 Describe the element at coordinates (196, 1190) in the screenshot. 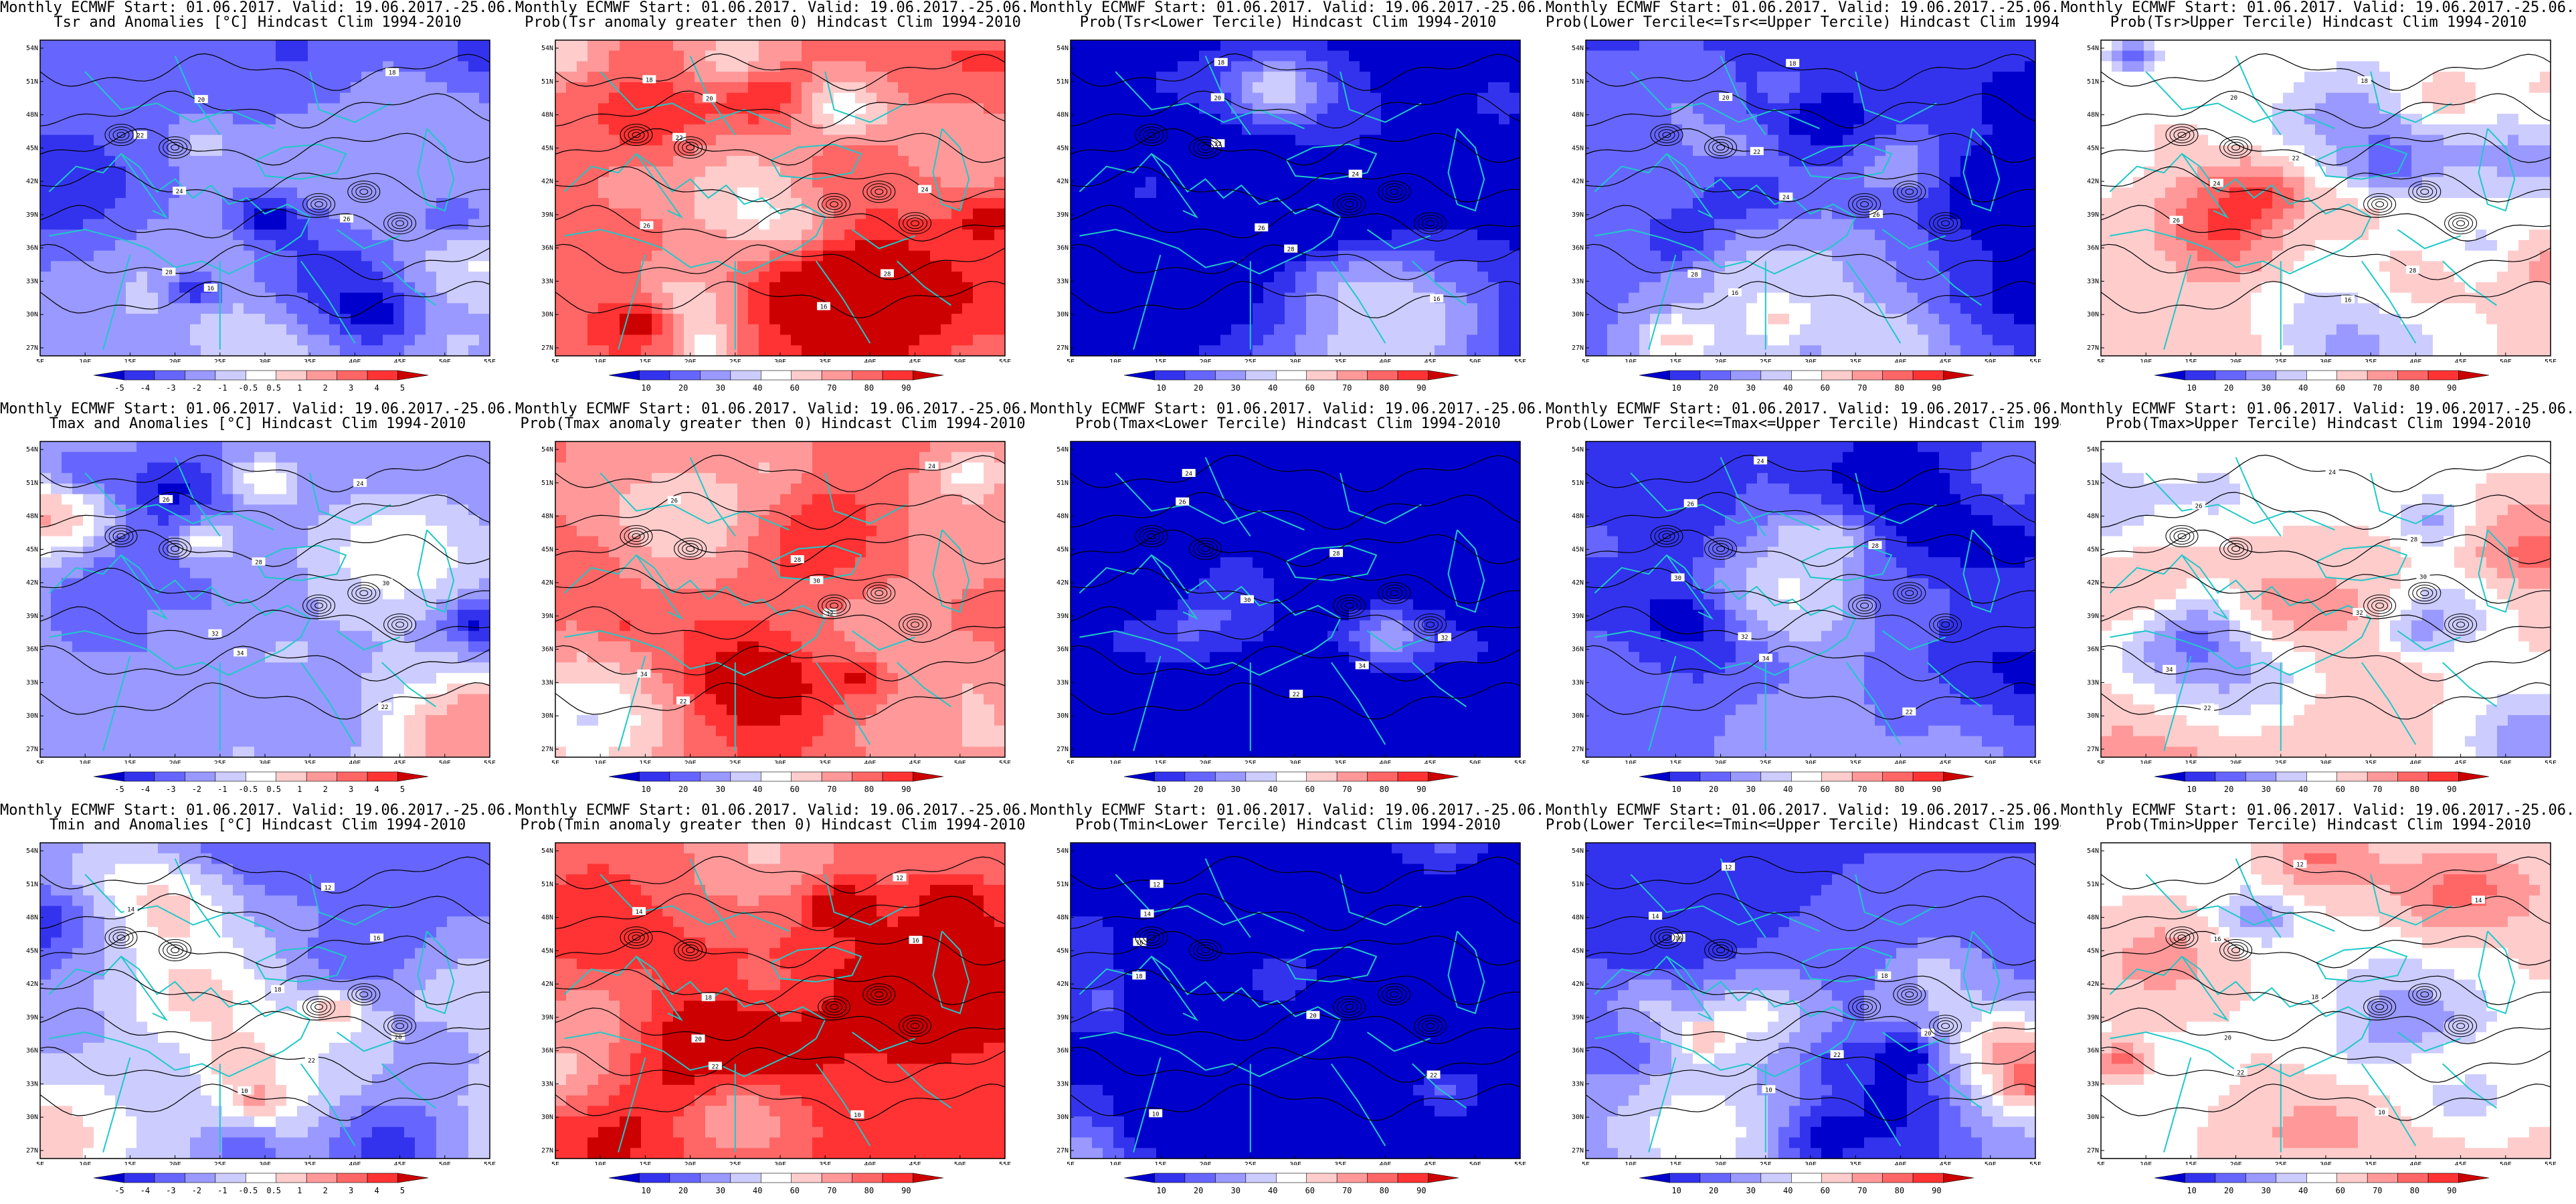

I see `colorbar-label: -2` at that location.